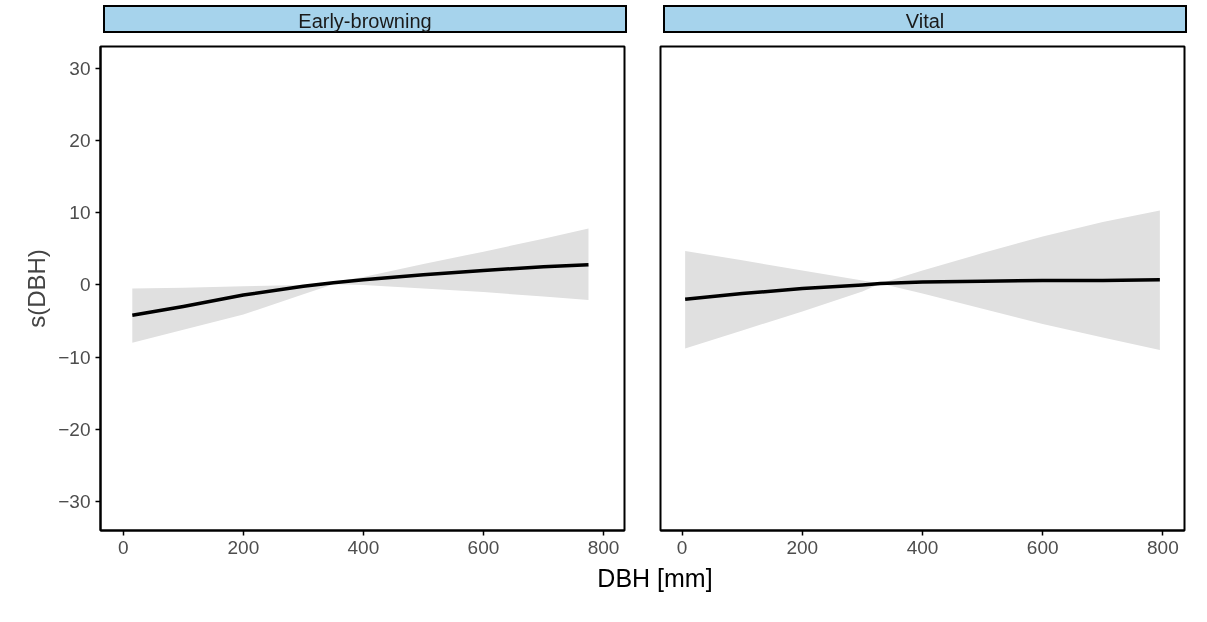  I want to click on chart-title: Early-browning, so click(365, 19).